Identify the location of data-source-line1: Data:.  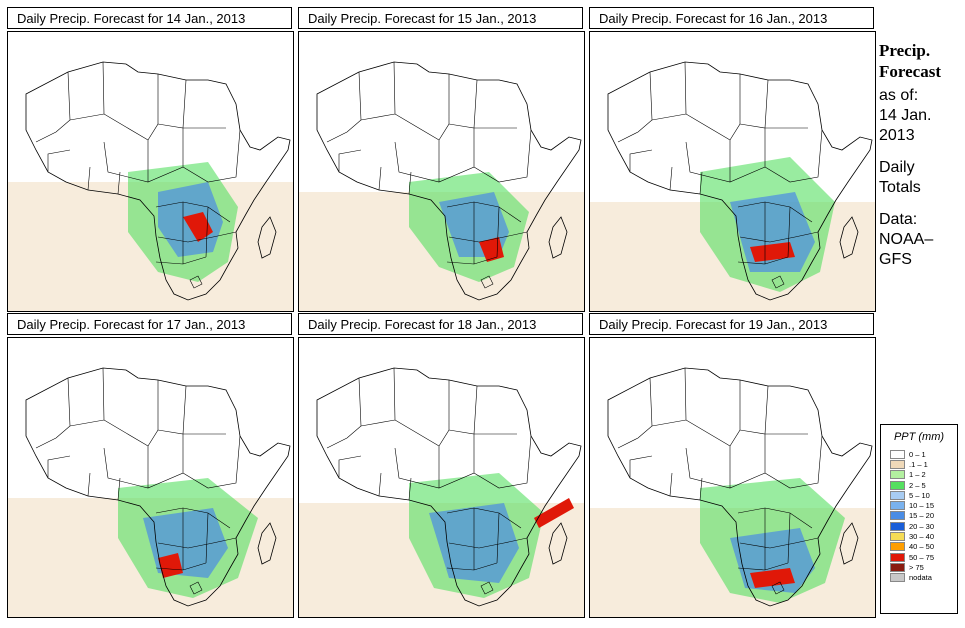
(898, 219).